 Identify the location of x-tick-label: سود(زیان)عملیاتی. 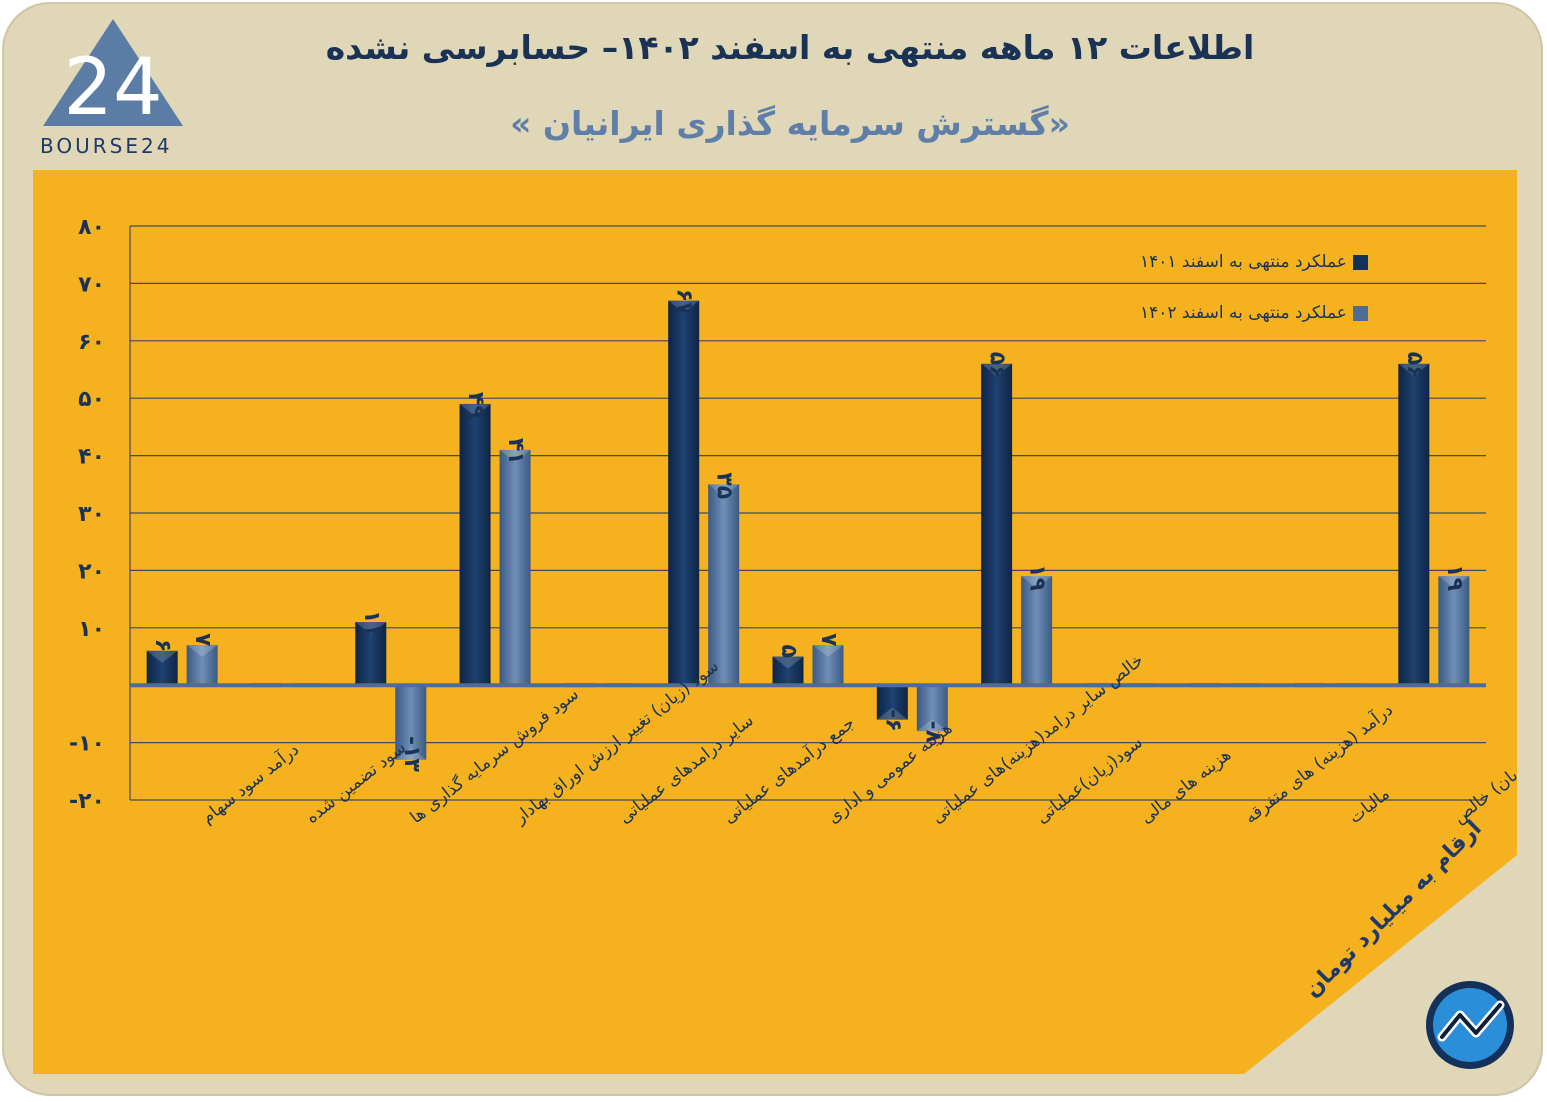
(1089, 780).